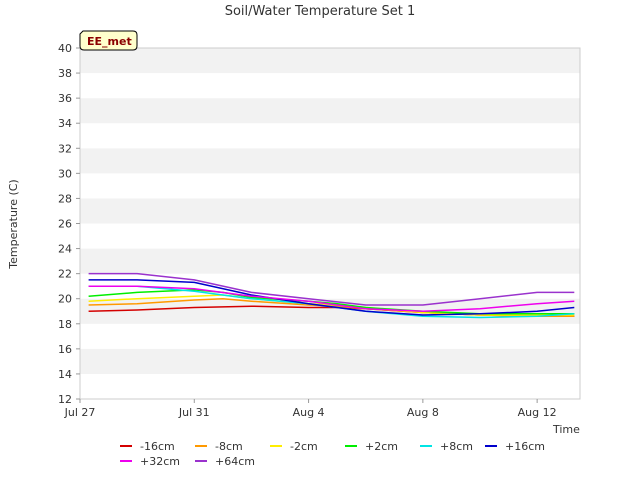 The width and height of the screenshot is (640, 480). Describe the element at coordinates (65, 249) in the screenshot. I see `y-tick-label: 24` at that location.